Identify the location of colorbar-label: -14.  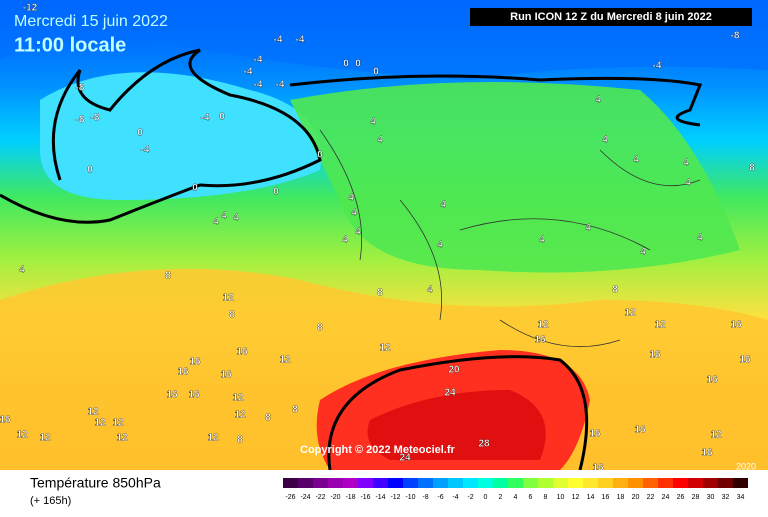
(380, 497).